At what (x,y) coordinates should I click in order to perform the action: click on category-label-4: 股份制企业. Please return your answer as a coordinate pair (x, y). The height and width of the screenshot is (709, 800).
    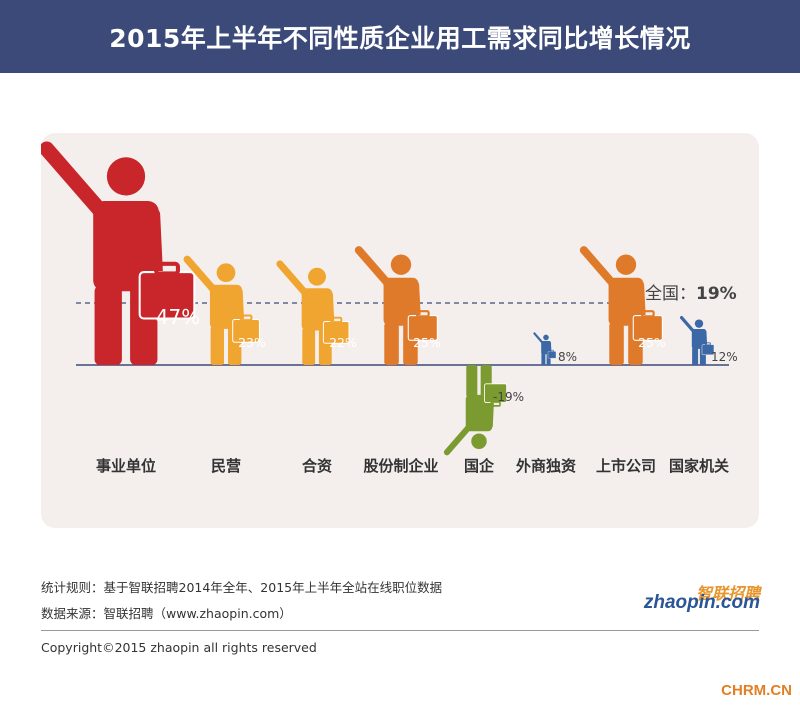
    Looking at the image, I should click on (400, 466).